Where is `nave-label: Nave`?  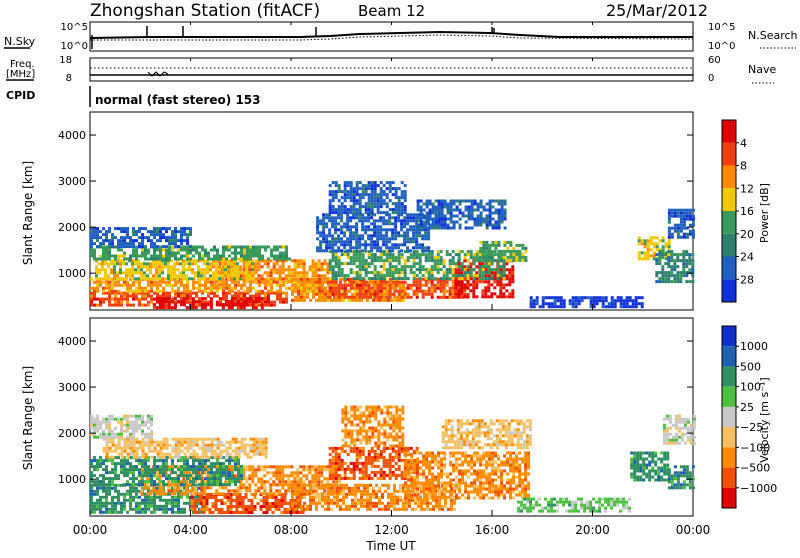
nave-label: Nave is located at coordinates (762, 69).